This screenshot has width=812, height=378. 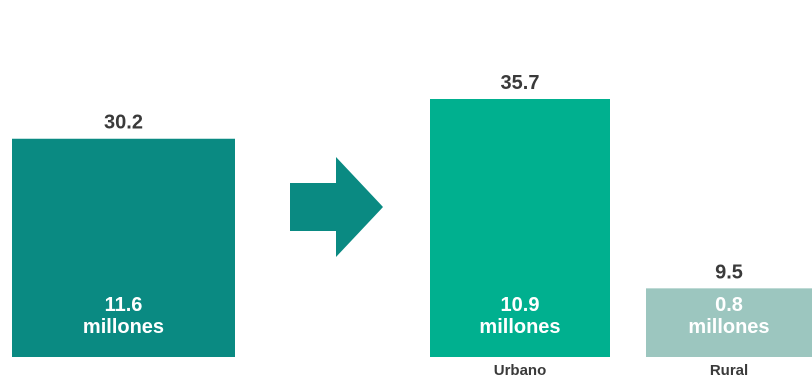 I want to click on data-label: 30.2, so click(x=123, y=123).